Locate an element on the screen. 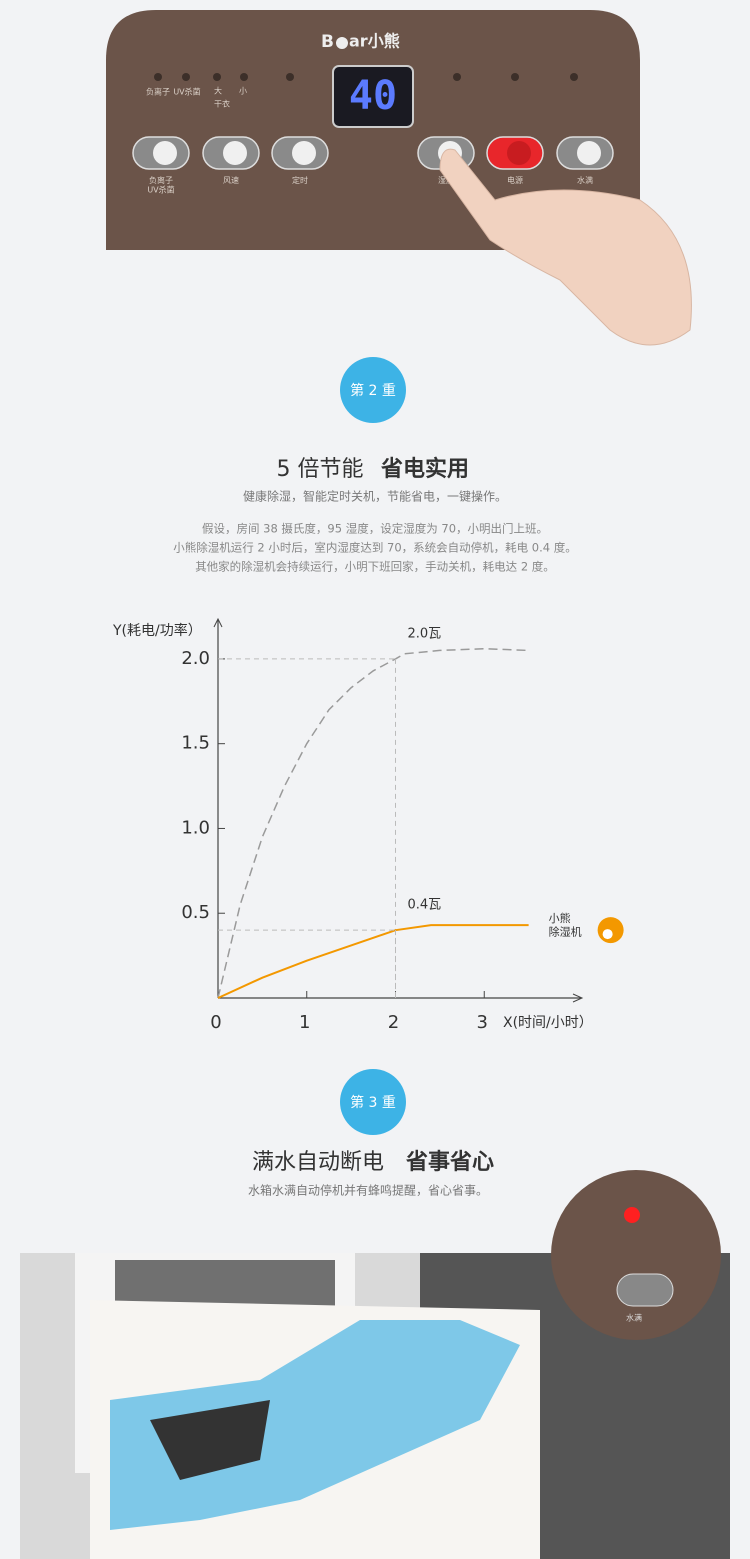  y-tick-label: 2.0 is located at coordinates (195, 658).